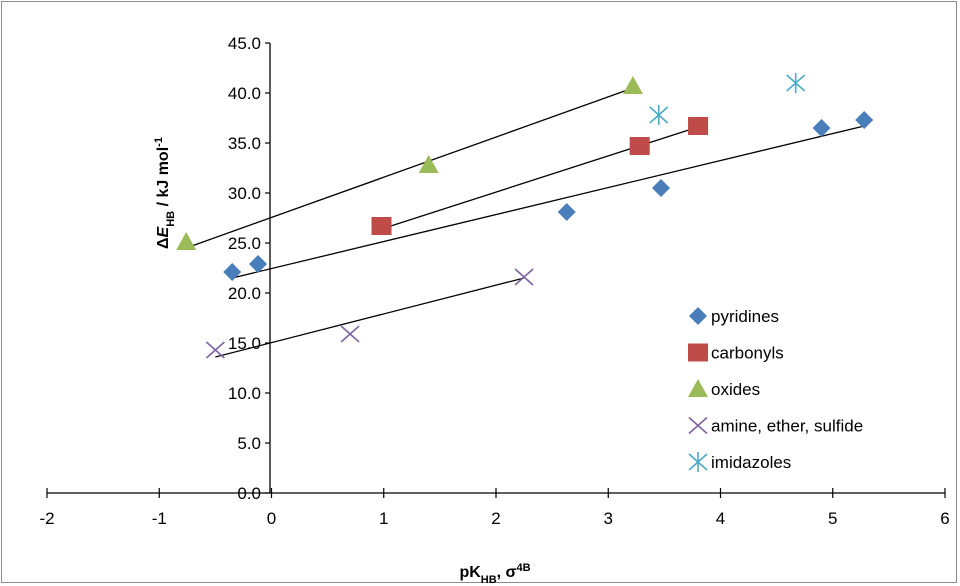 This screenshot has width=960, height=586. I want to click on x-tick-label: -1, so click(159, 518).